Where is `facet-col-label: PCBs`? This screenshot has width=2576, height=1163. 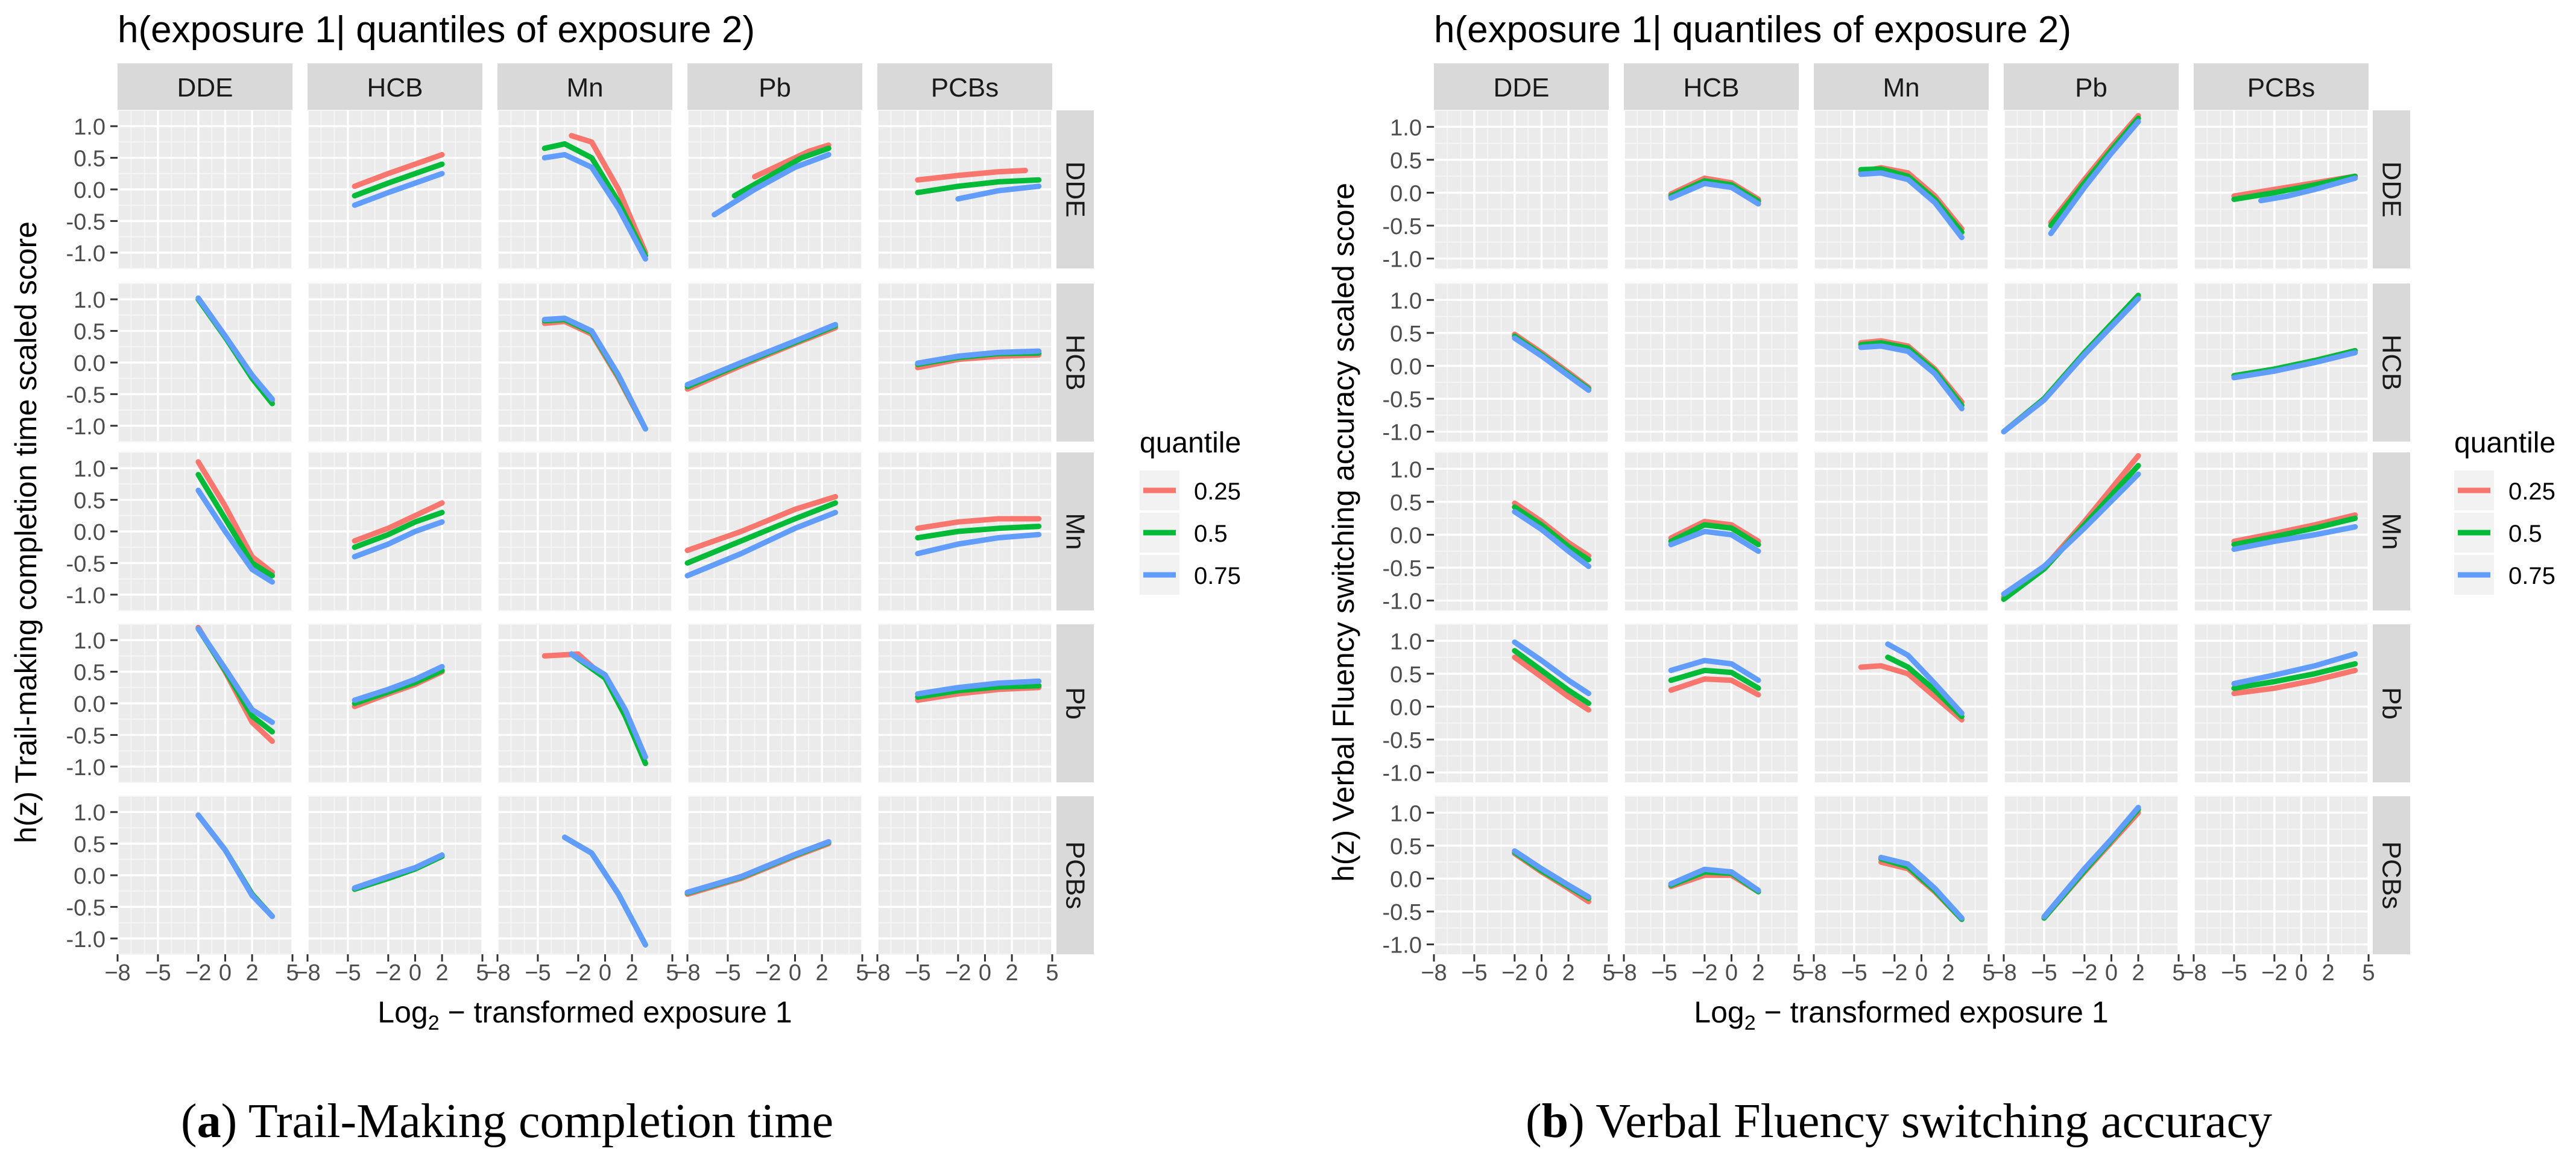 facet-col-label: PCBs is located at coordinates (2281, 88).